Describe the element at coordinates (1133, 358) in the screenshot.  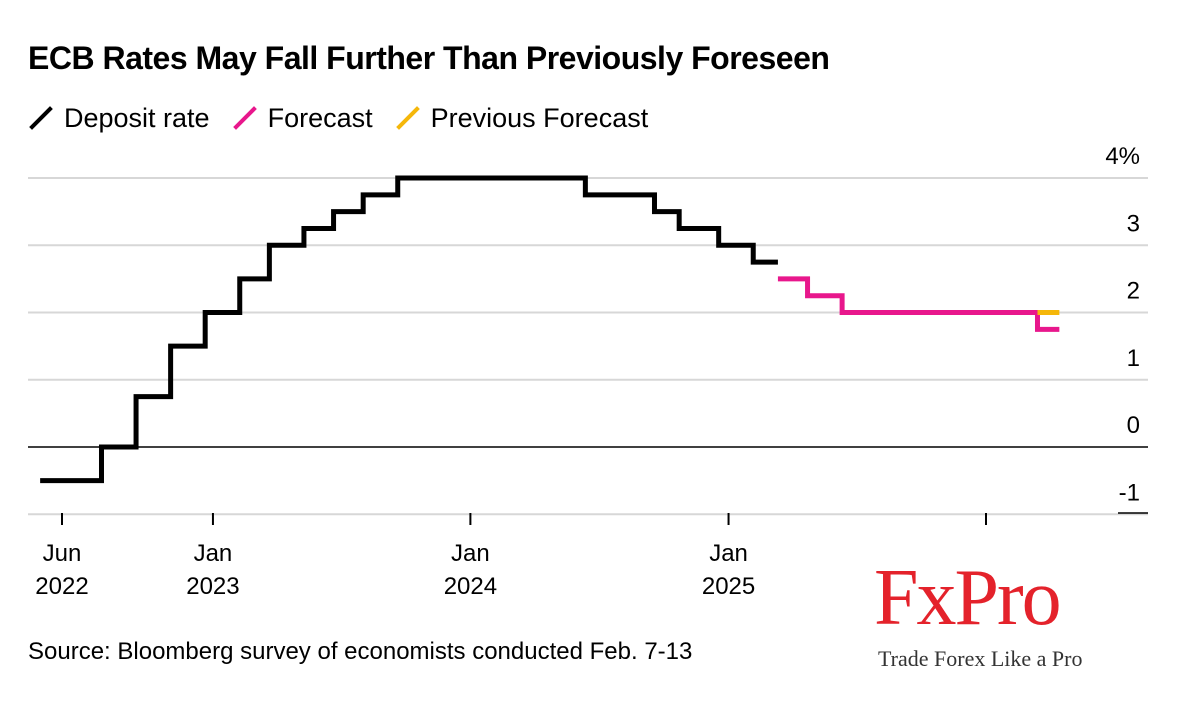
I see `y-tick-label-3: 1` at that location.